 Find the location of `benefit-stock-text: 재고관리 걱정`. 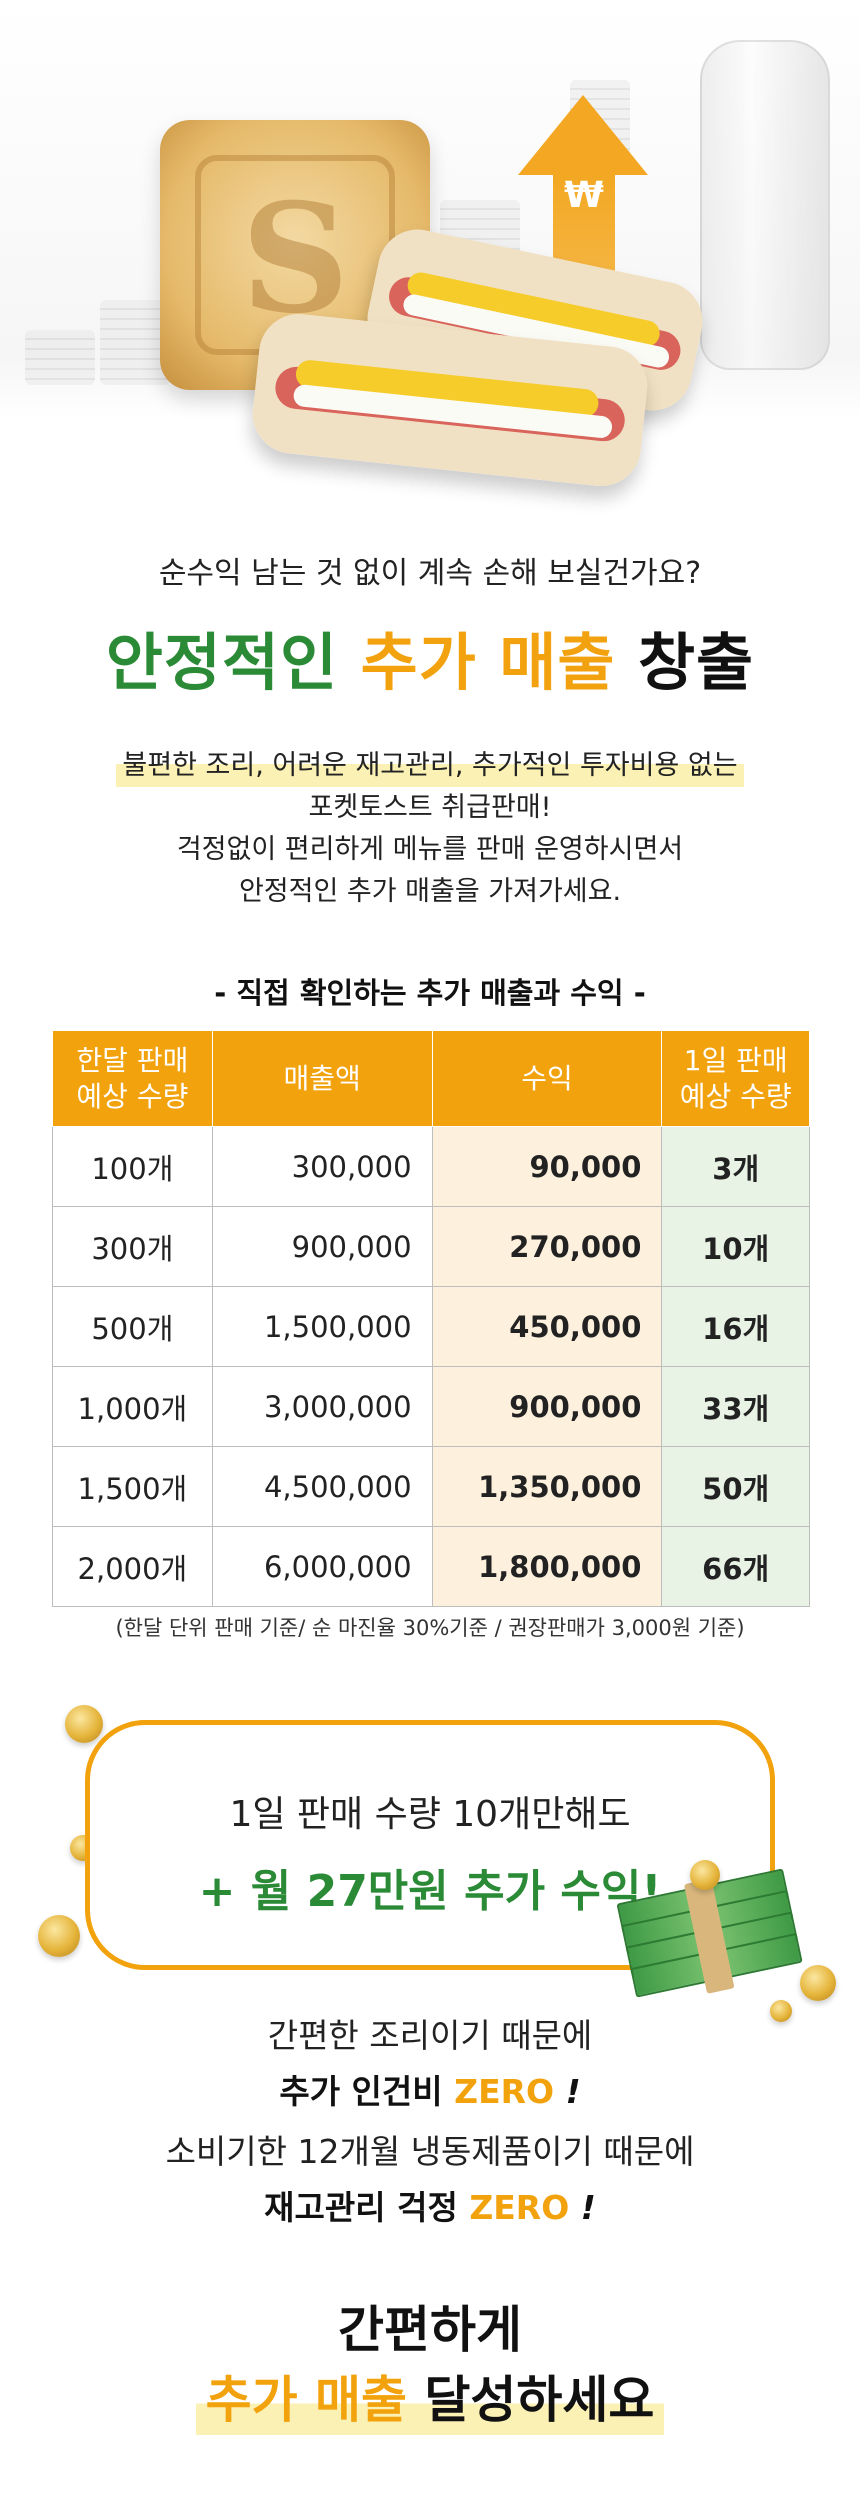

benefit-stock-text: 재고관리 걱정 is located at coordinates (361, 2207).